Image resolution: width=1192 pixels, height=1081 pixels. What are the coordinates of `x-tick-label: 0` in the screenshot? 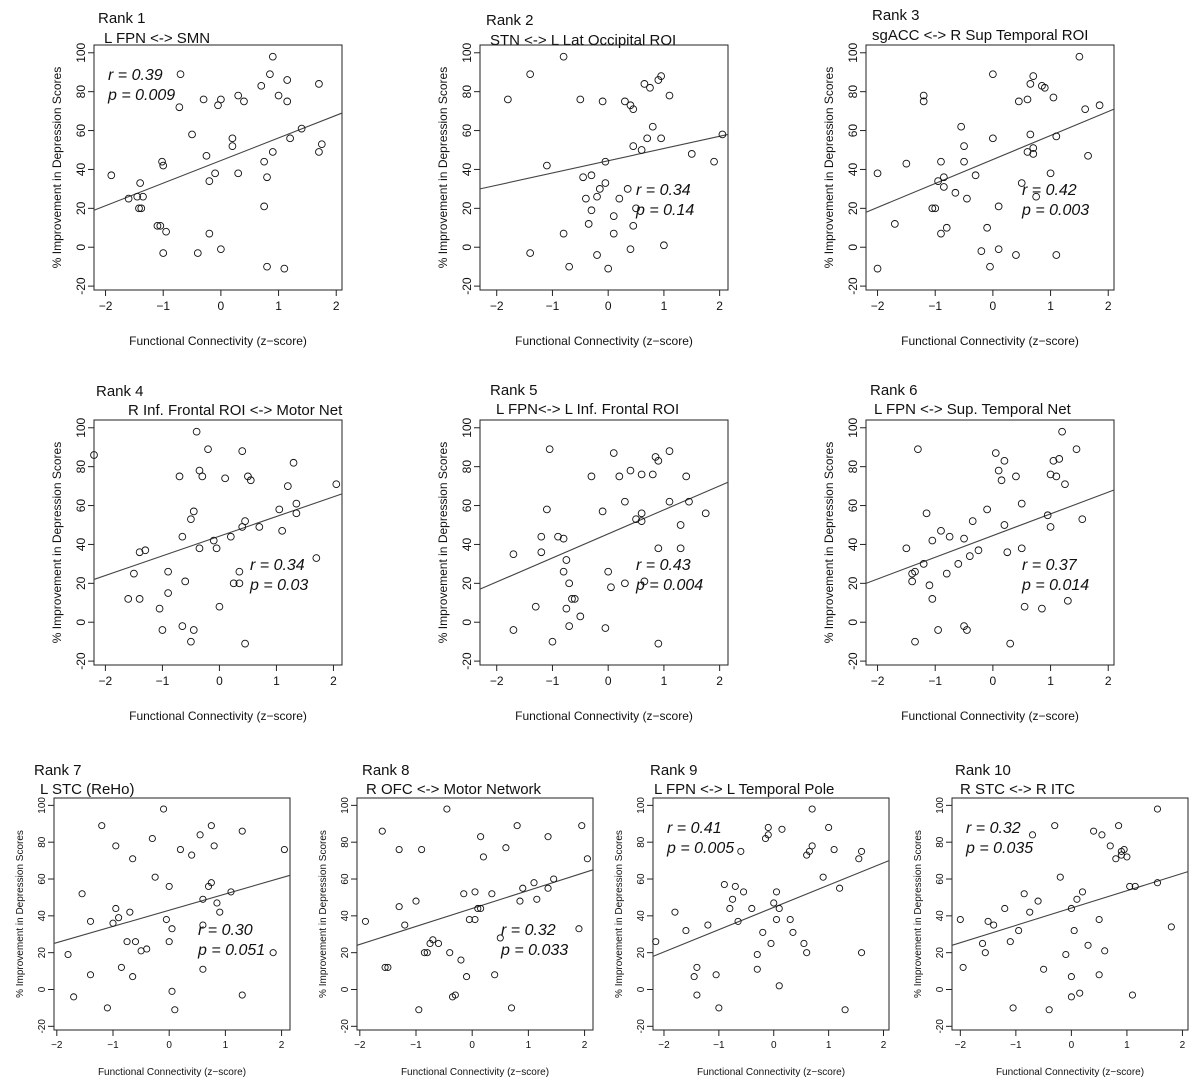 It's located at (608, 306).